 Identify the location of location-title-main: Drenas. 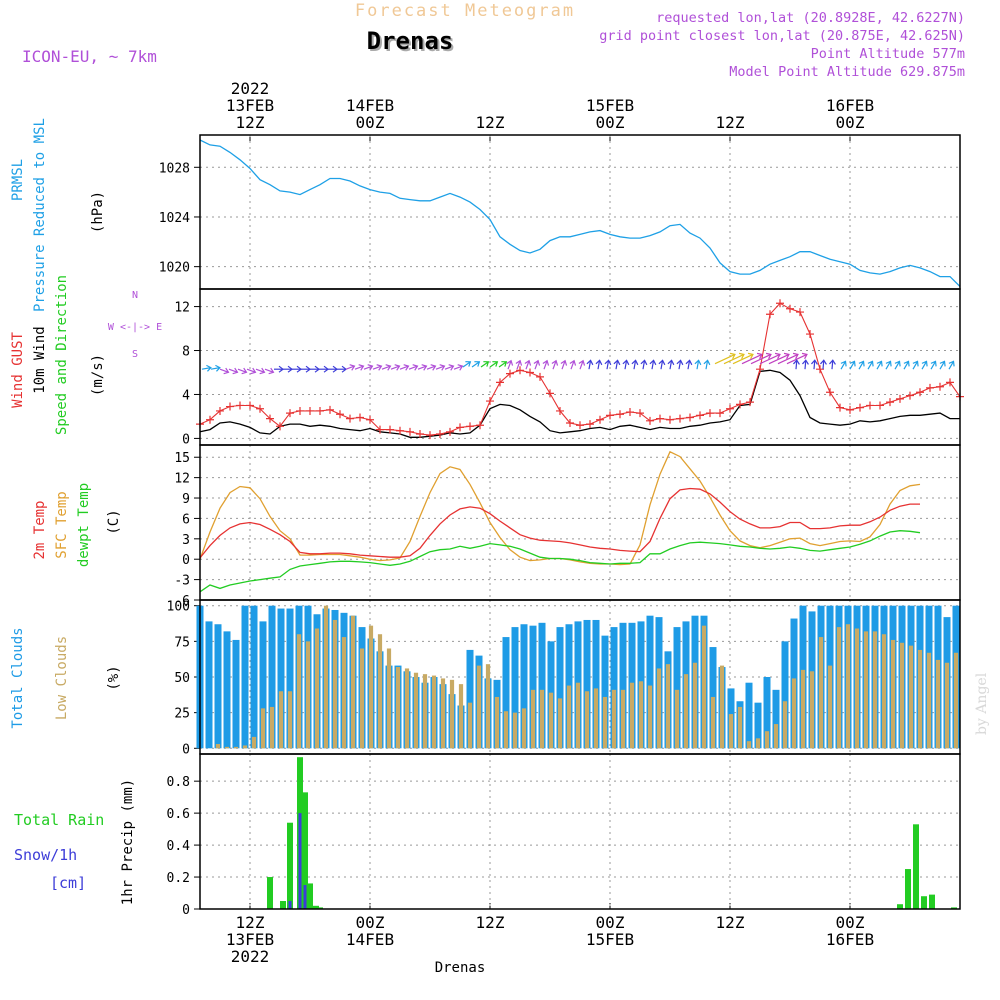
(410, 41).